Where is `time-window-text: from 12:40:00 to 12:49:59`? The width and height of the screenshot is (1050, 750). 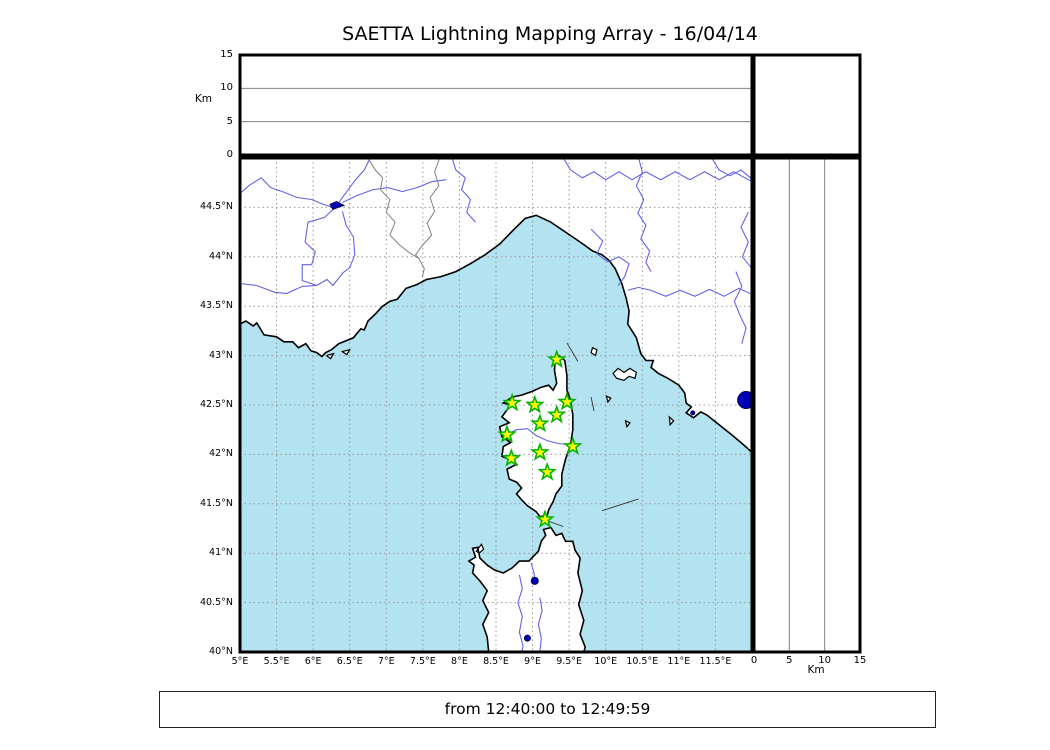 time-window-text: from 12:40:00 to 12:49:59 is located at coordinates (547, 709).